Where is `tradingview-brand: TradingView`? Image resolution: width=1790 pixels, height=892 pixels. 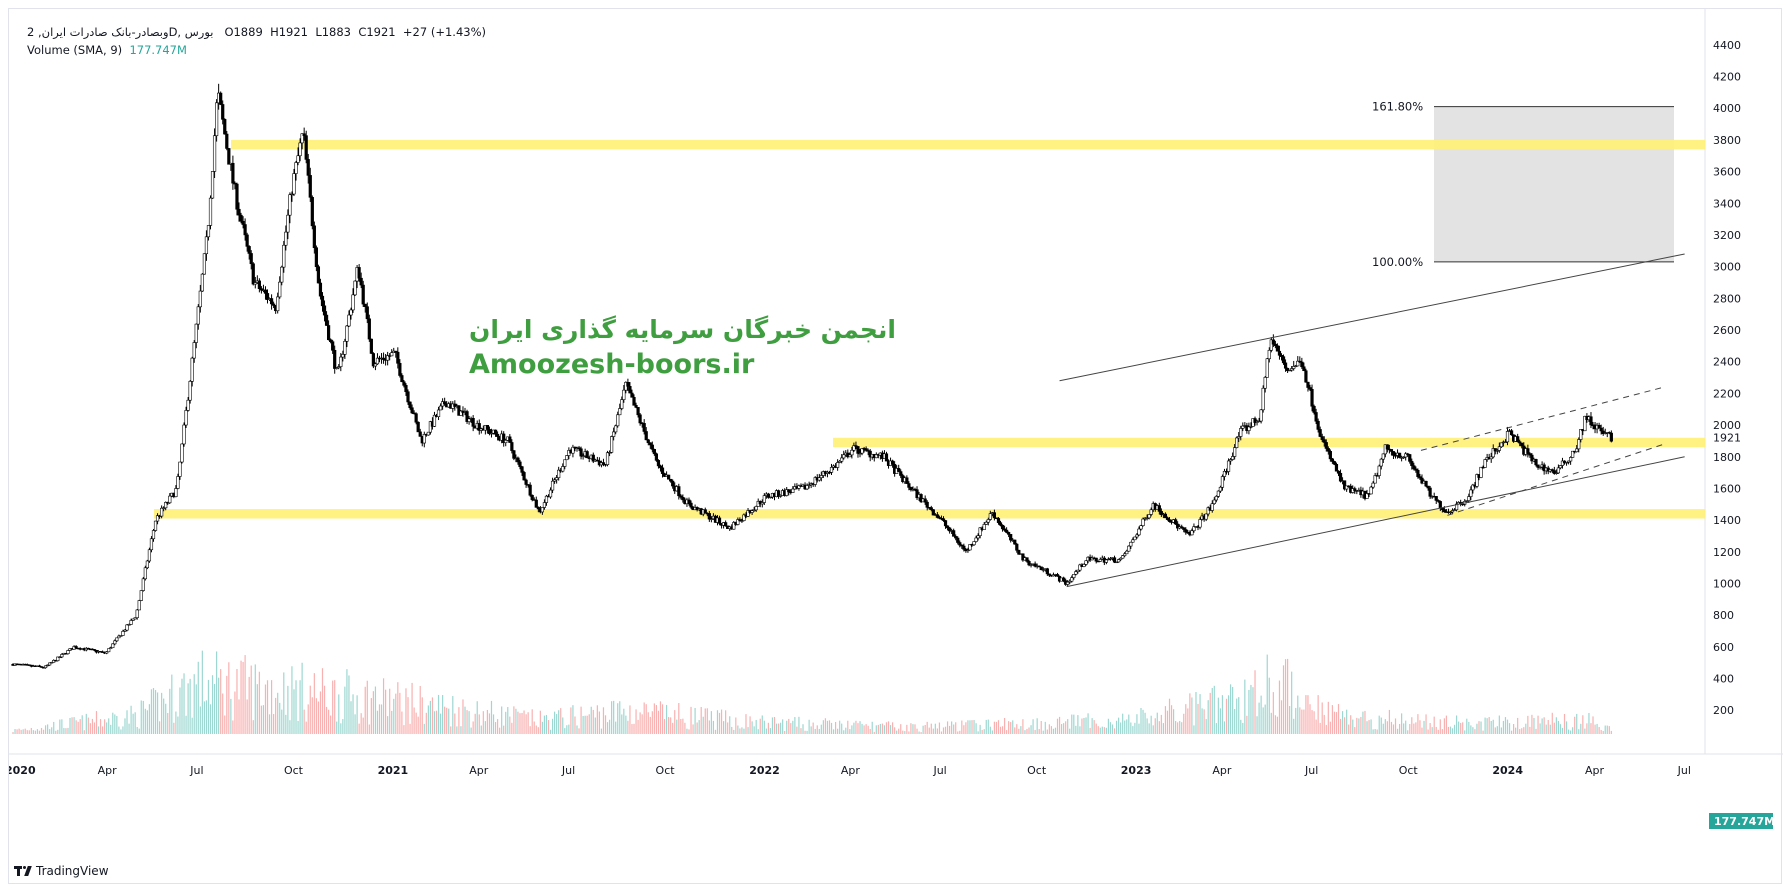 tradingview-brand: TradingView is located at coordinates (61, 871).